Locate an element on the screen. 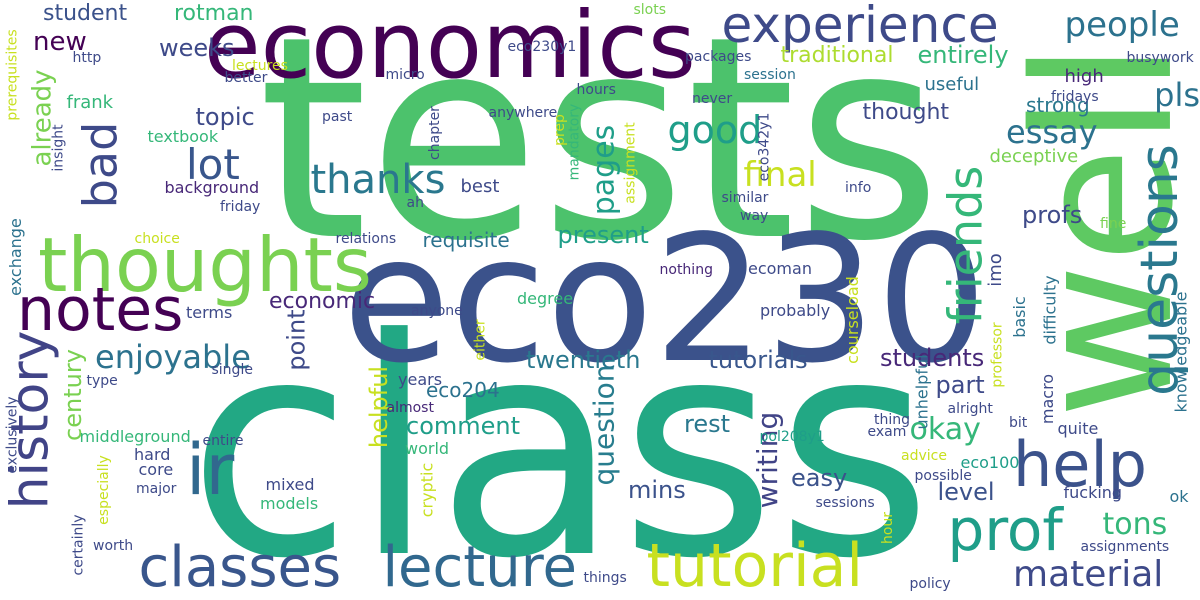  word-profs: profs is located at coordinates (1052, 215).